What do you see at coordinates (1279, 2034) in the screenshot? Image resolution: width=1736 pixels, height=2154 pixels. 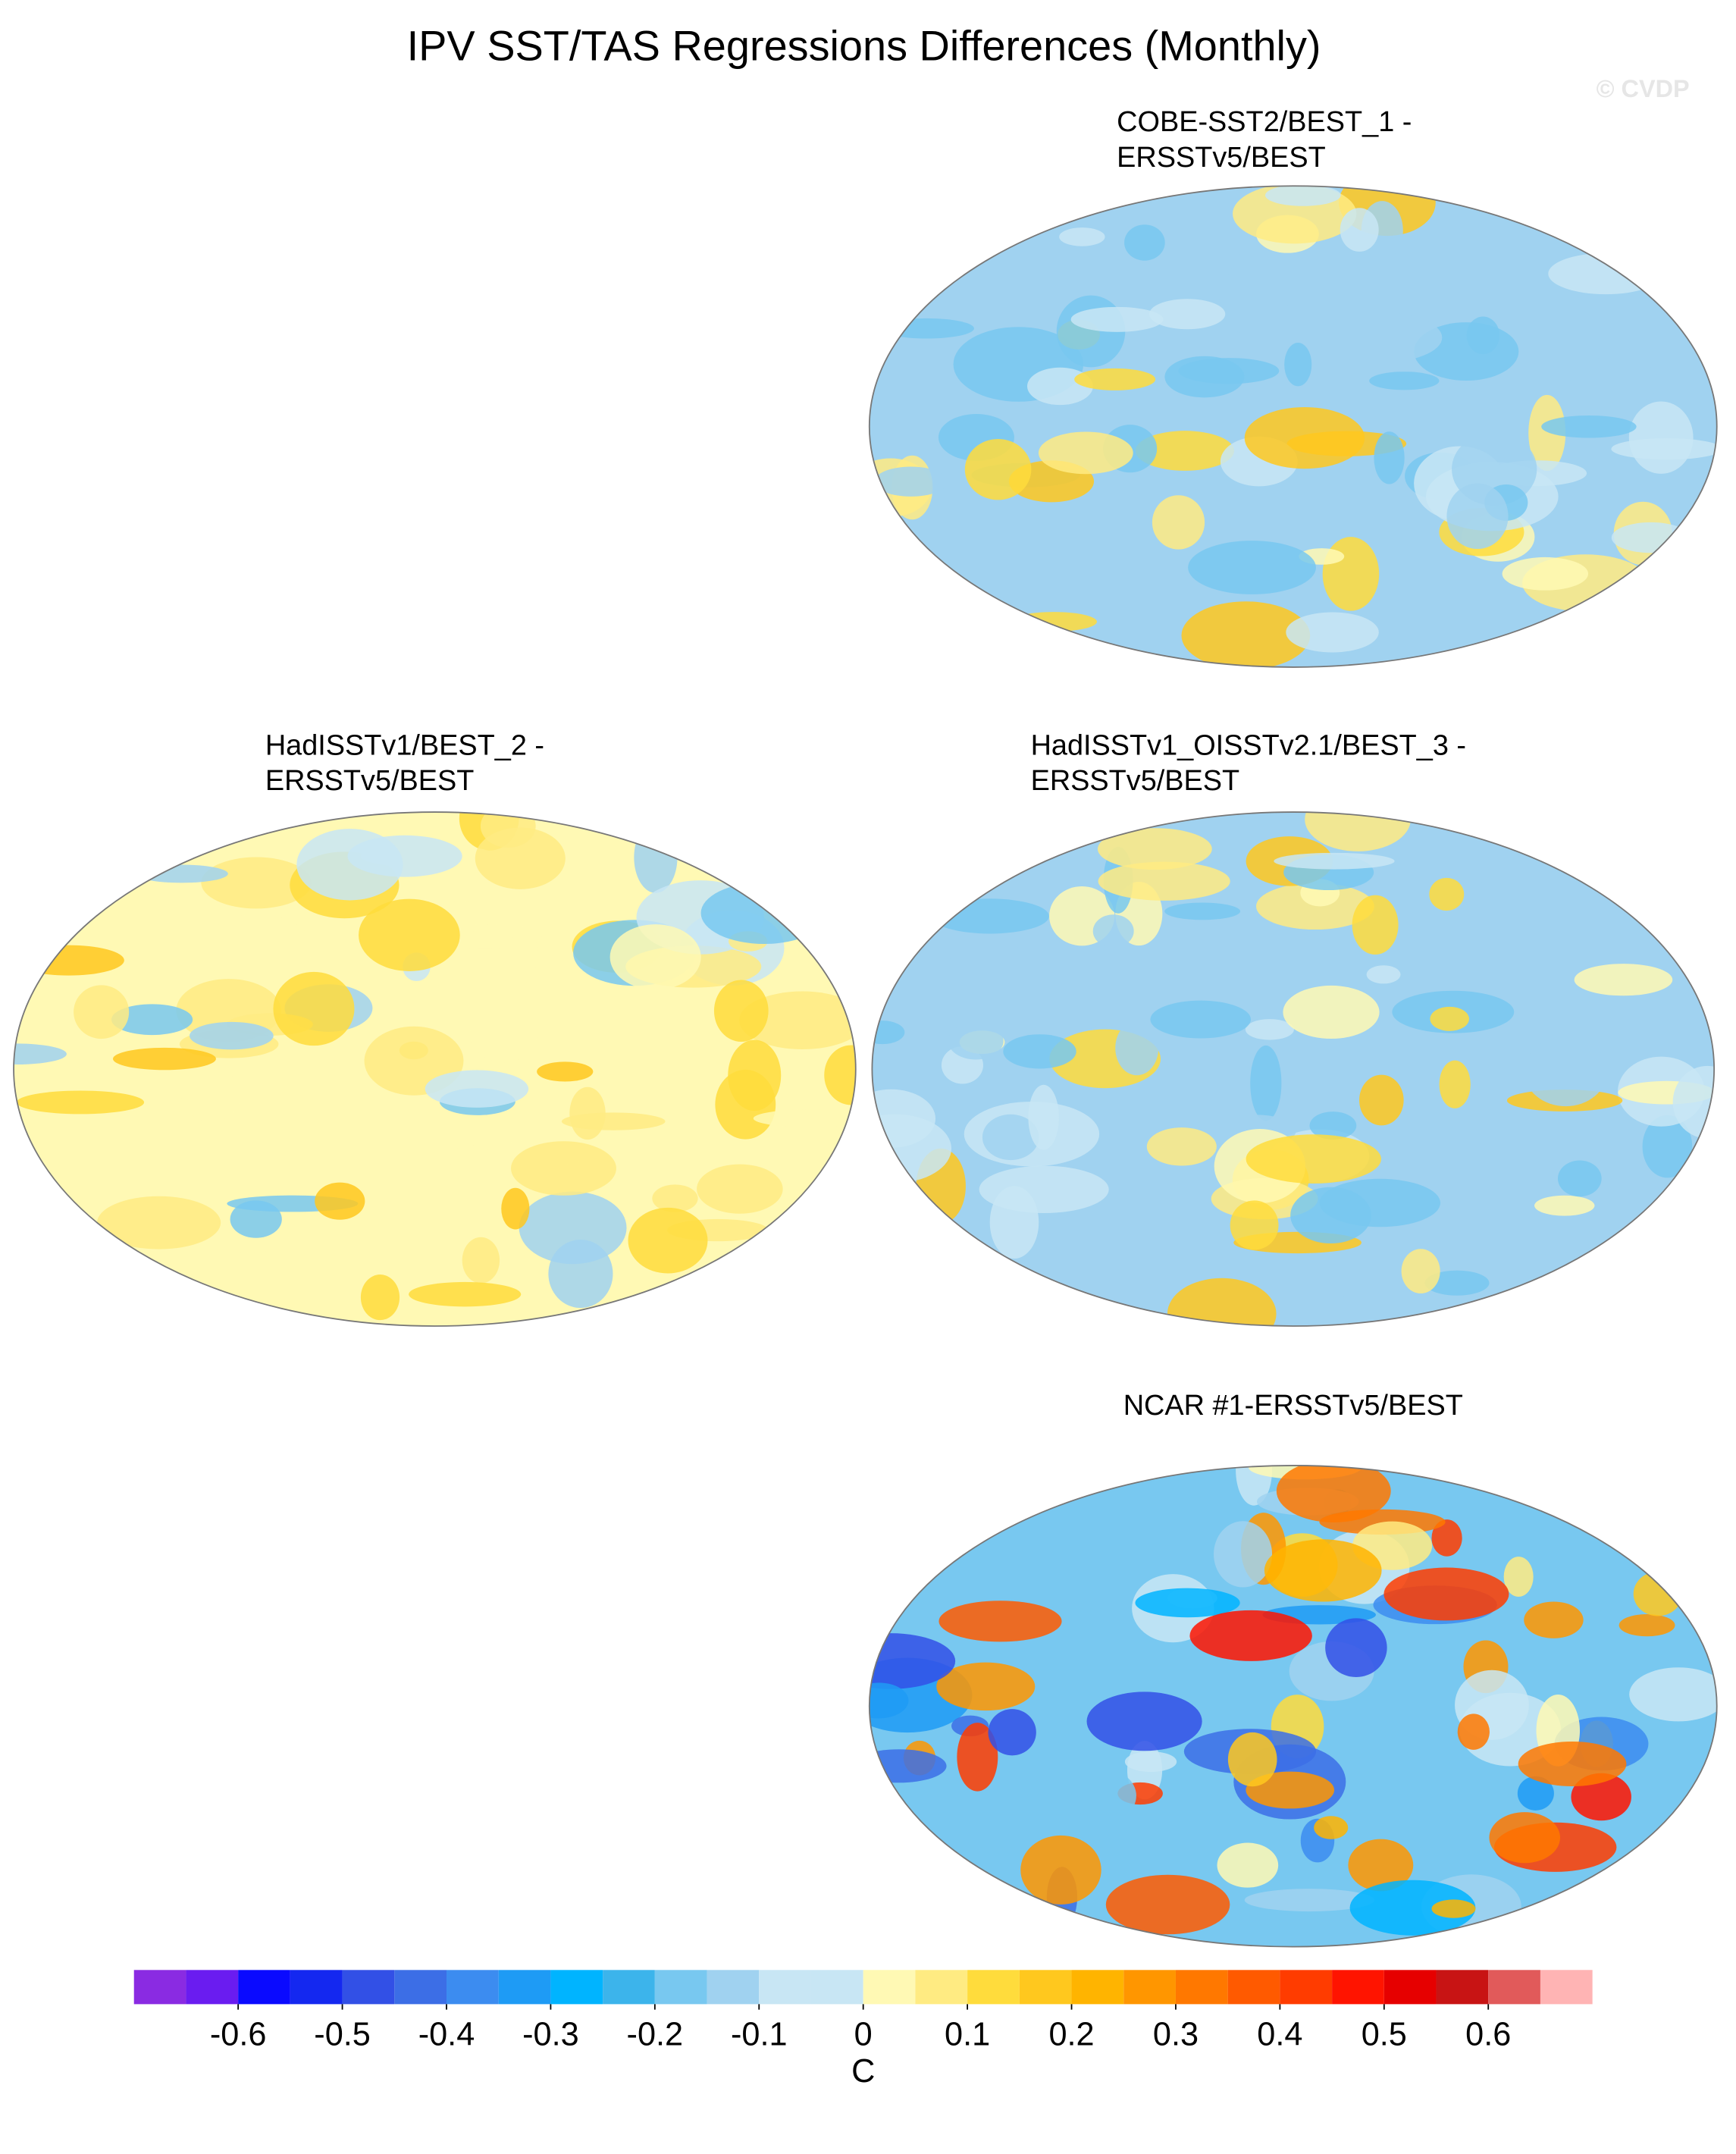 I see `colorbar-tick-label: 0.4` at bounding box center [1279, 2034].